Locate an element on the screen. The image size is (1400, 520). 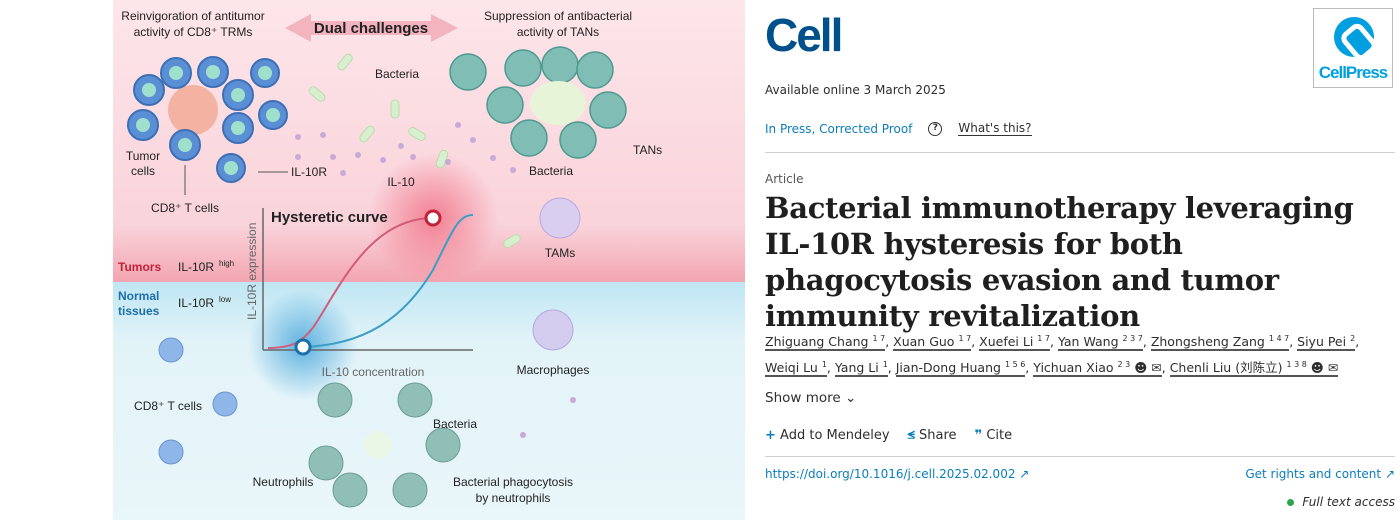
label-normal: Normal is located at coordinates (138, 296).